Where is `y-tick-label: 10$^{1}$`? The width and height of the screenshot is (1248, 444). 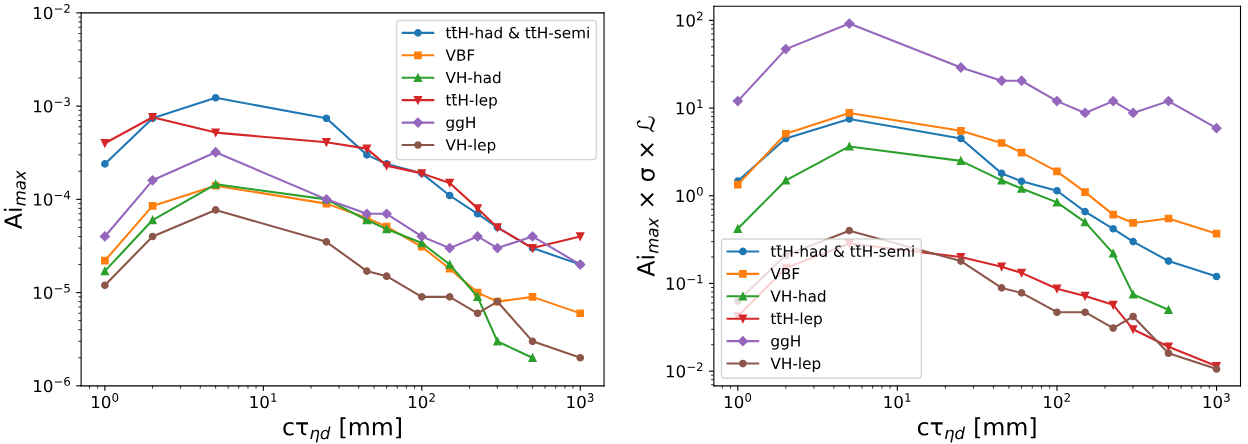 y-tick-label: 10$^{1}$ is located at coordinates (689, 107).